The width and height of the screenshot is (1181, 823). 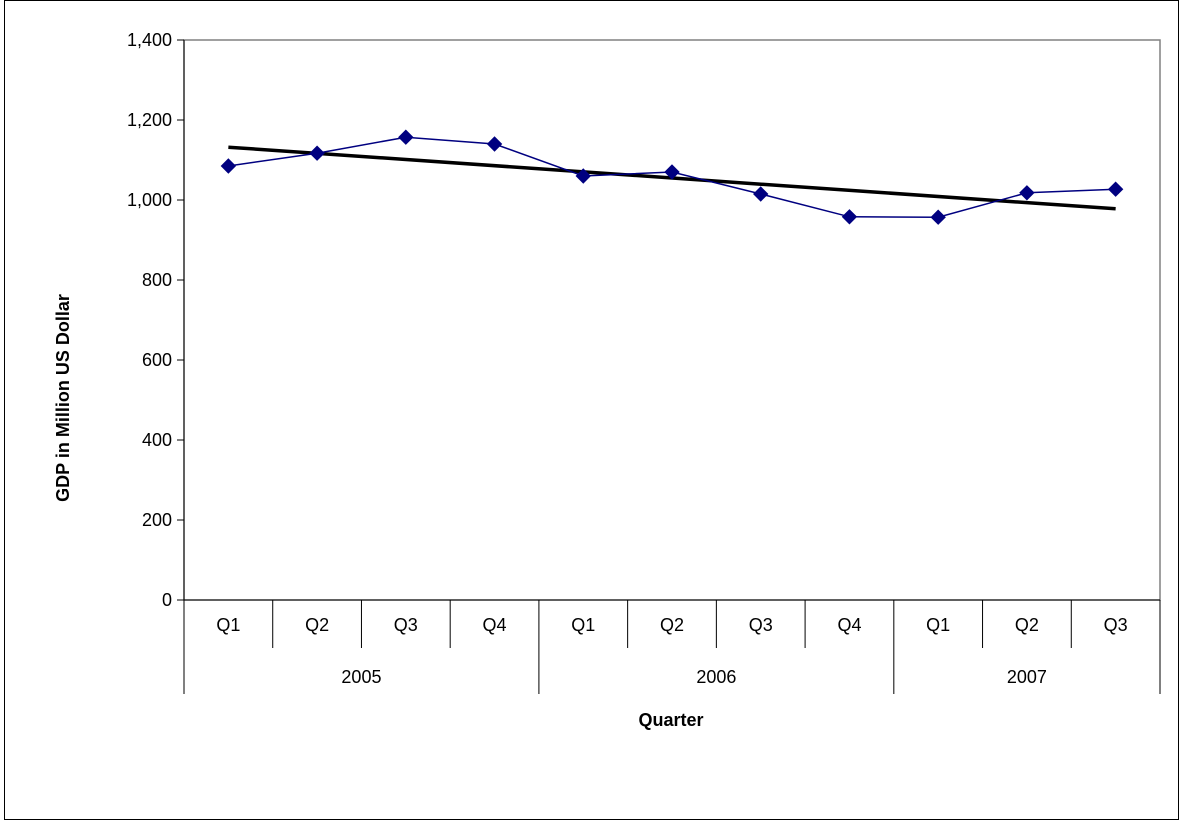 What do you see at coordinates (167, 600) in the screenshot?
I see `y-tick-label: 0` at bounding box center [167, 600].